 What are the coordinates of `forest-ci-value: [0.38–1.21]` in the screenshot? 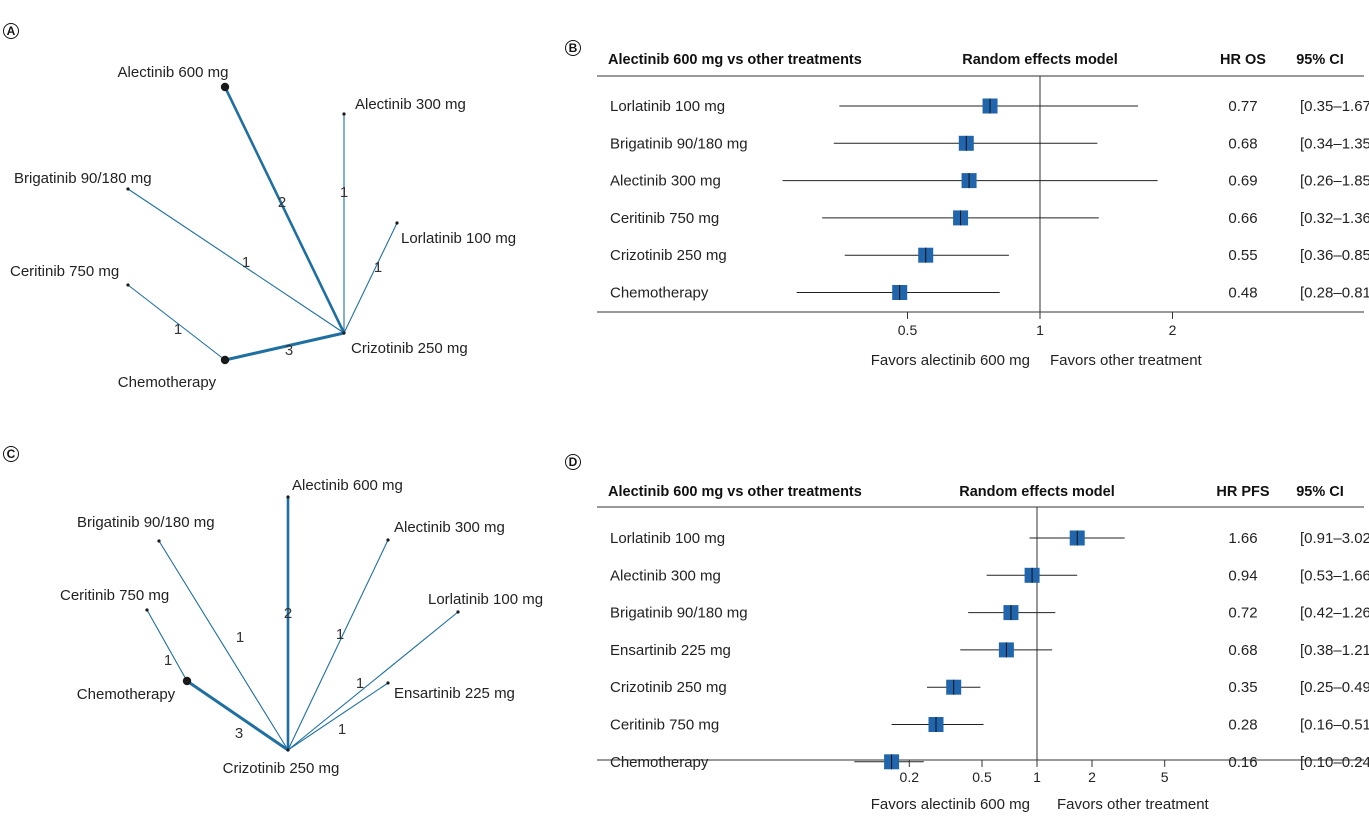 It's located at (1334, 650).